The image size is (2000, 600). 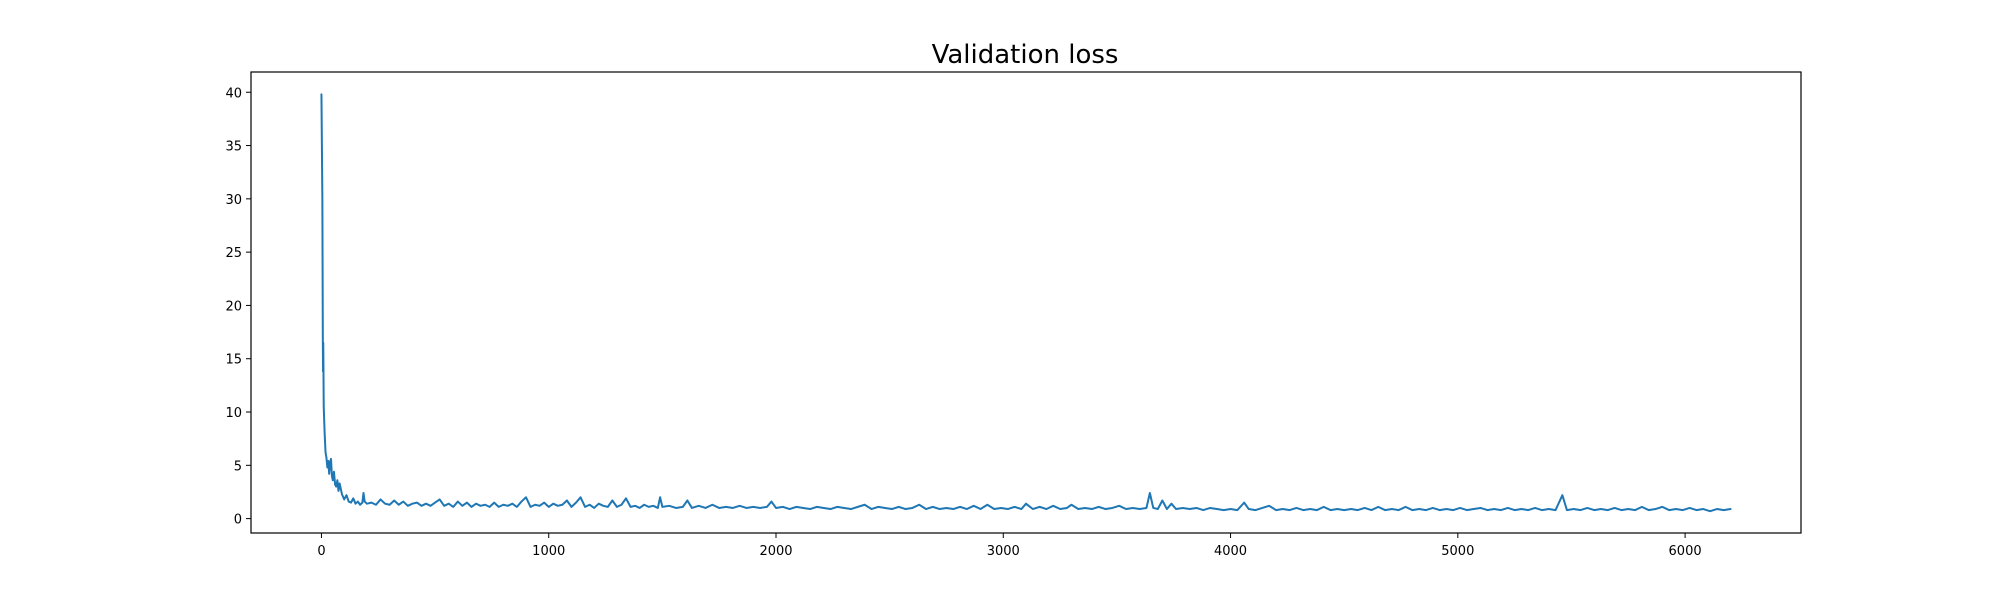 I want to click on x-axis-ticks: 0 1000 2000 3000 4000 5000 6000, so click(x=1009, y=546).